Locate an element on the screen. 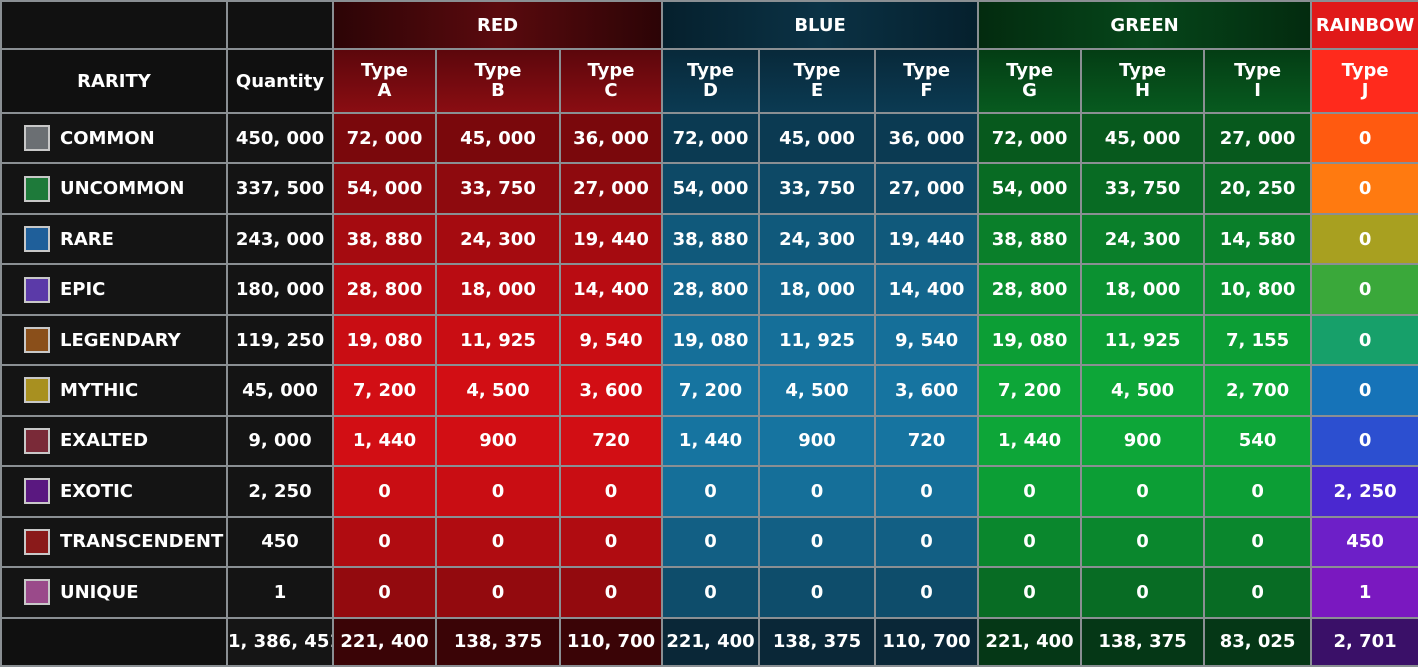 The image size is (1418, 667). value-cell-type-b: 4, 500 is located at coordinates (498, 390).